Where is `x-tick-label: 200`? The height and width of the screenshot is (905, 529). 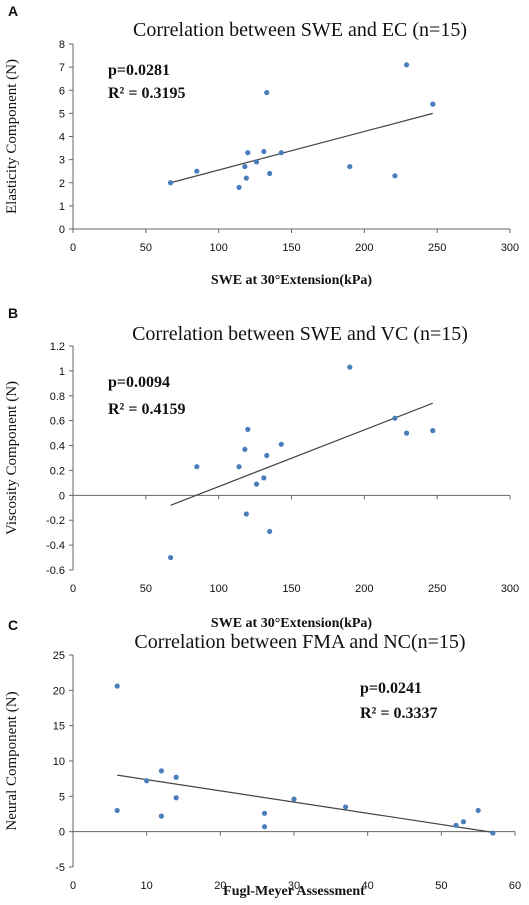
x-tick-label: 200 is located at coordinates (364, 248).